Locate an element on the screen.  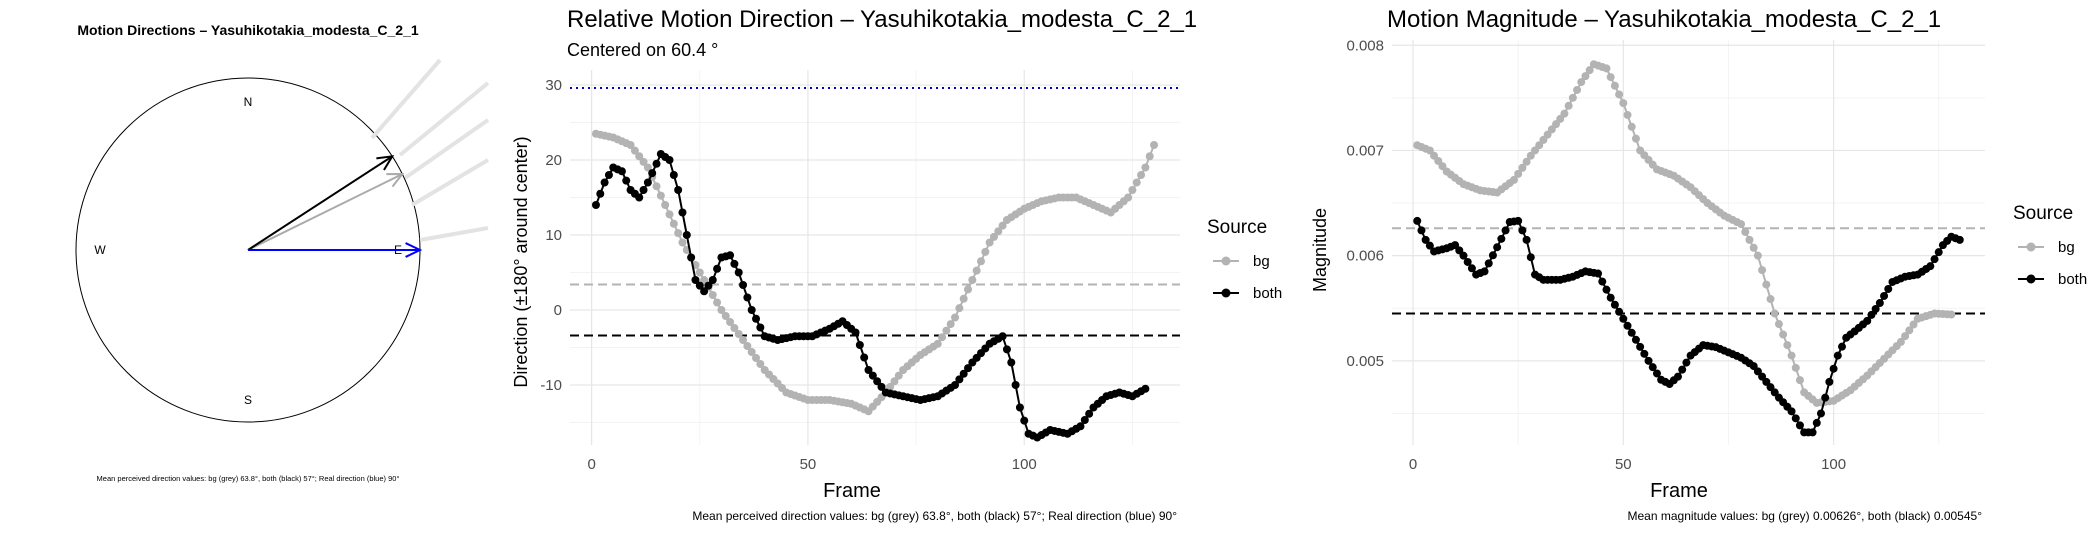
magnitude-x-label: Frame is located at coordinates (1679, 491).